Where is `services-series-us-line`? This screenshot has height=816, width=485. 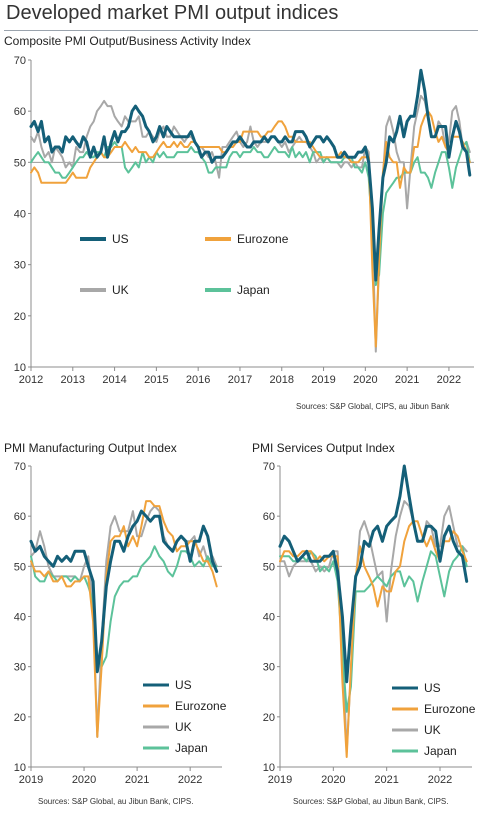
services-series-us-line is located at coordinates (373, 574).